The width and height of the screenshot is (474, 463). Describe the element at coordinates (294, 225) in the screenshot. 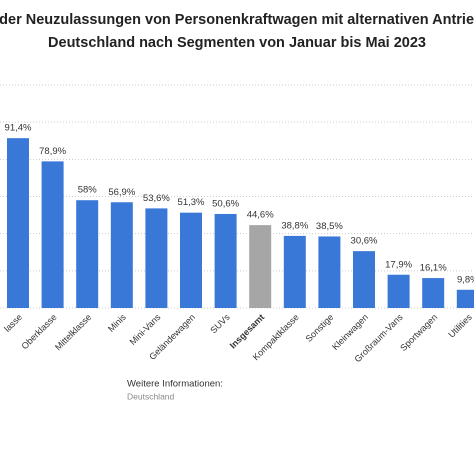

I see `value-label: 38,8%` at that location.